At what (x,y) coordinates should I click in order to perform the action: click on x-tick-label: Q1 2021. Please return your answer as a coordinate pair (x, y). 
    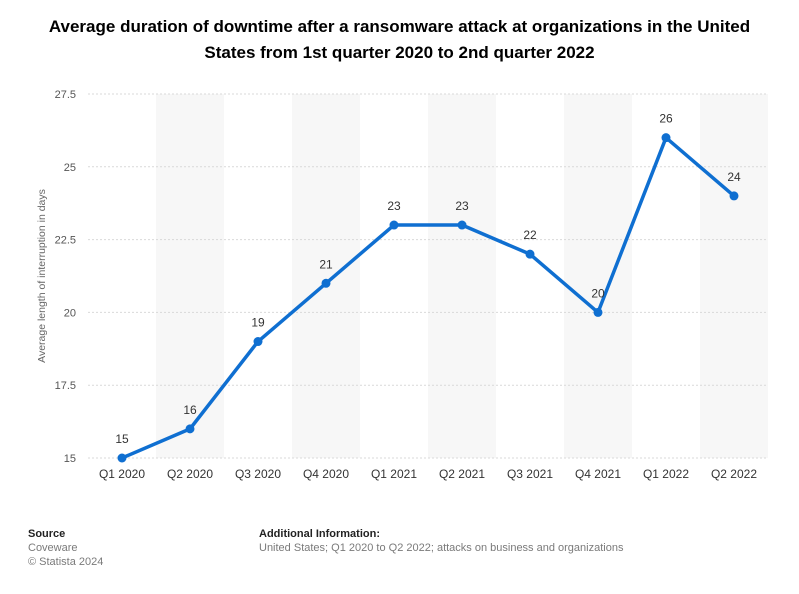
    Looking at the image, I should click on (394, 474).